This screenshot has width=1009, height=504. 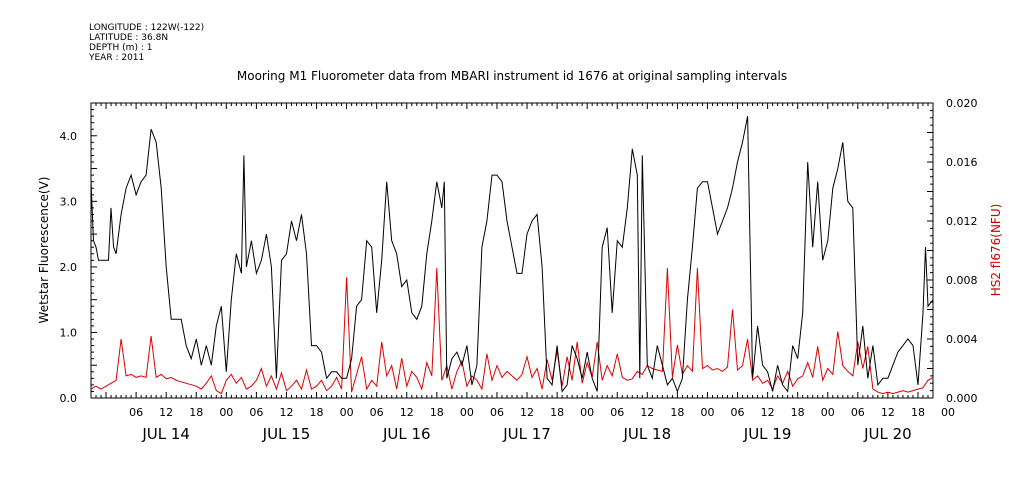 What do you see at coordinates (116, 58) in the screenshot?
I see `metadata-year: YEAR : 2011` at bounding box center [116, 58].